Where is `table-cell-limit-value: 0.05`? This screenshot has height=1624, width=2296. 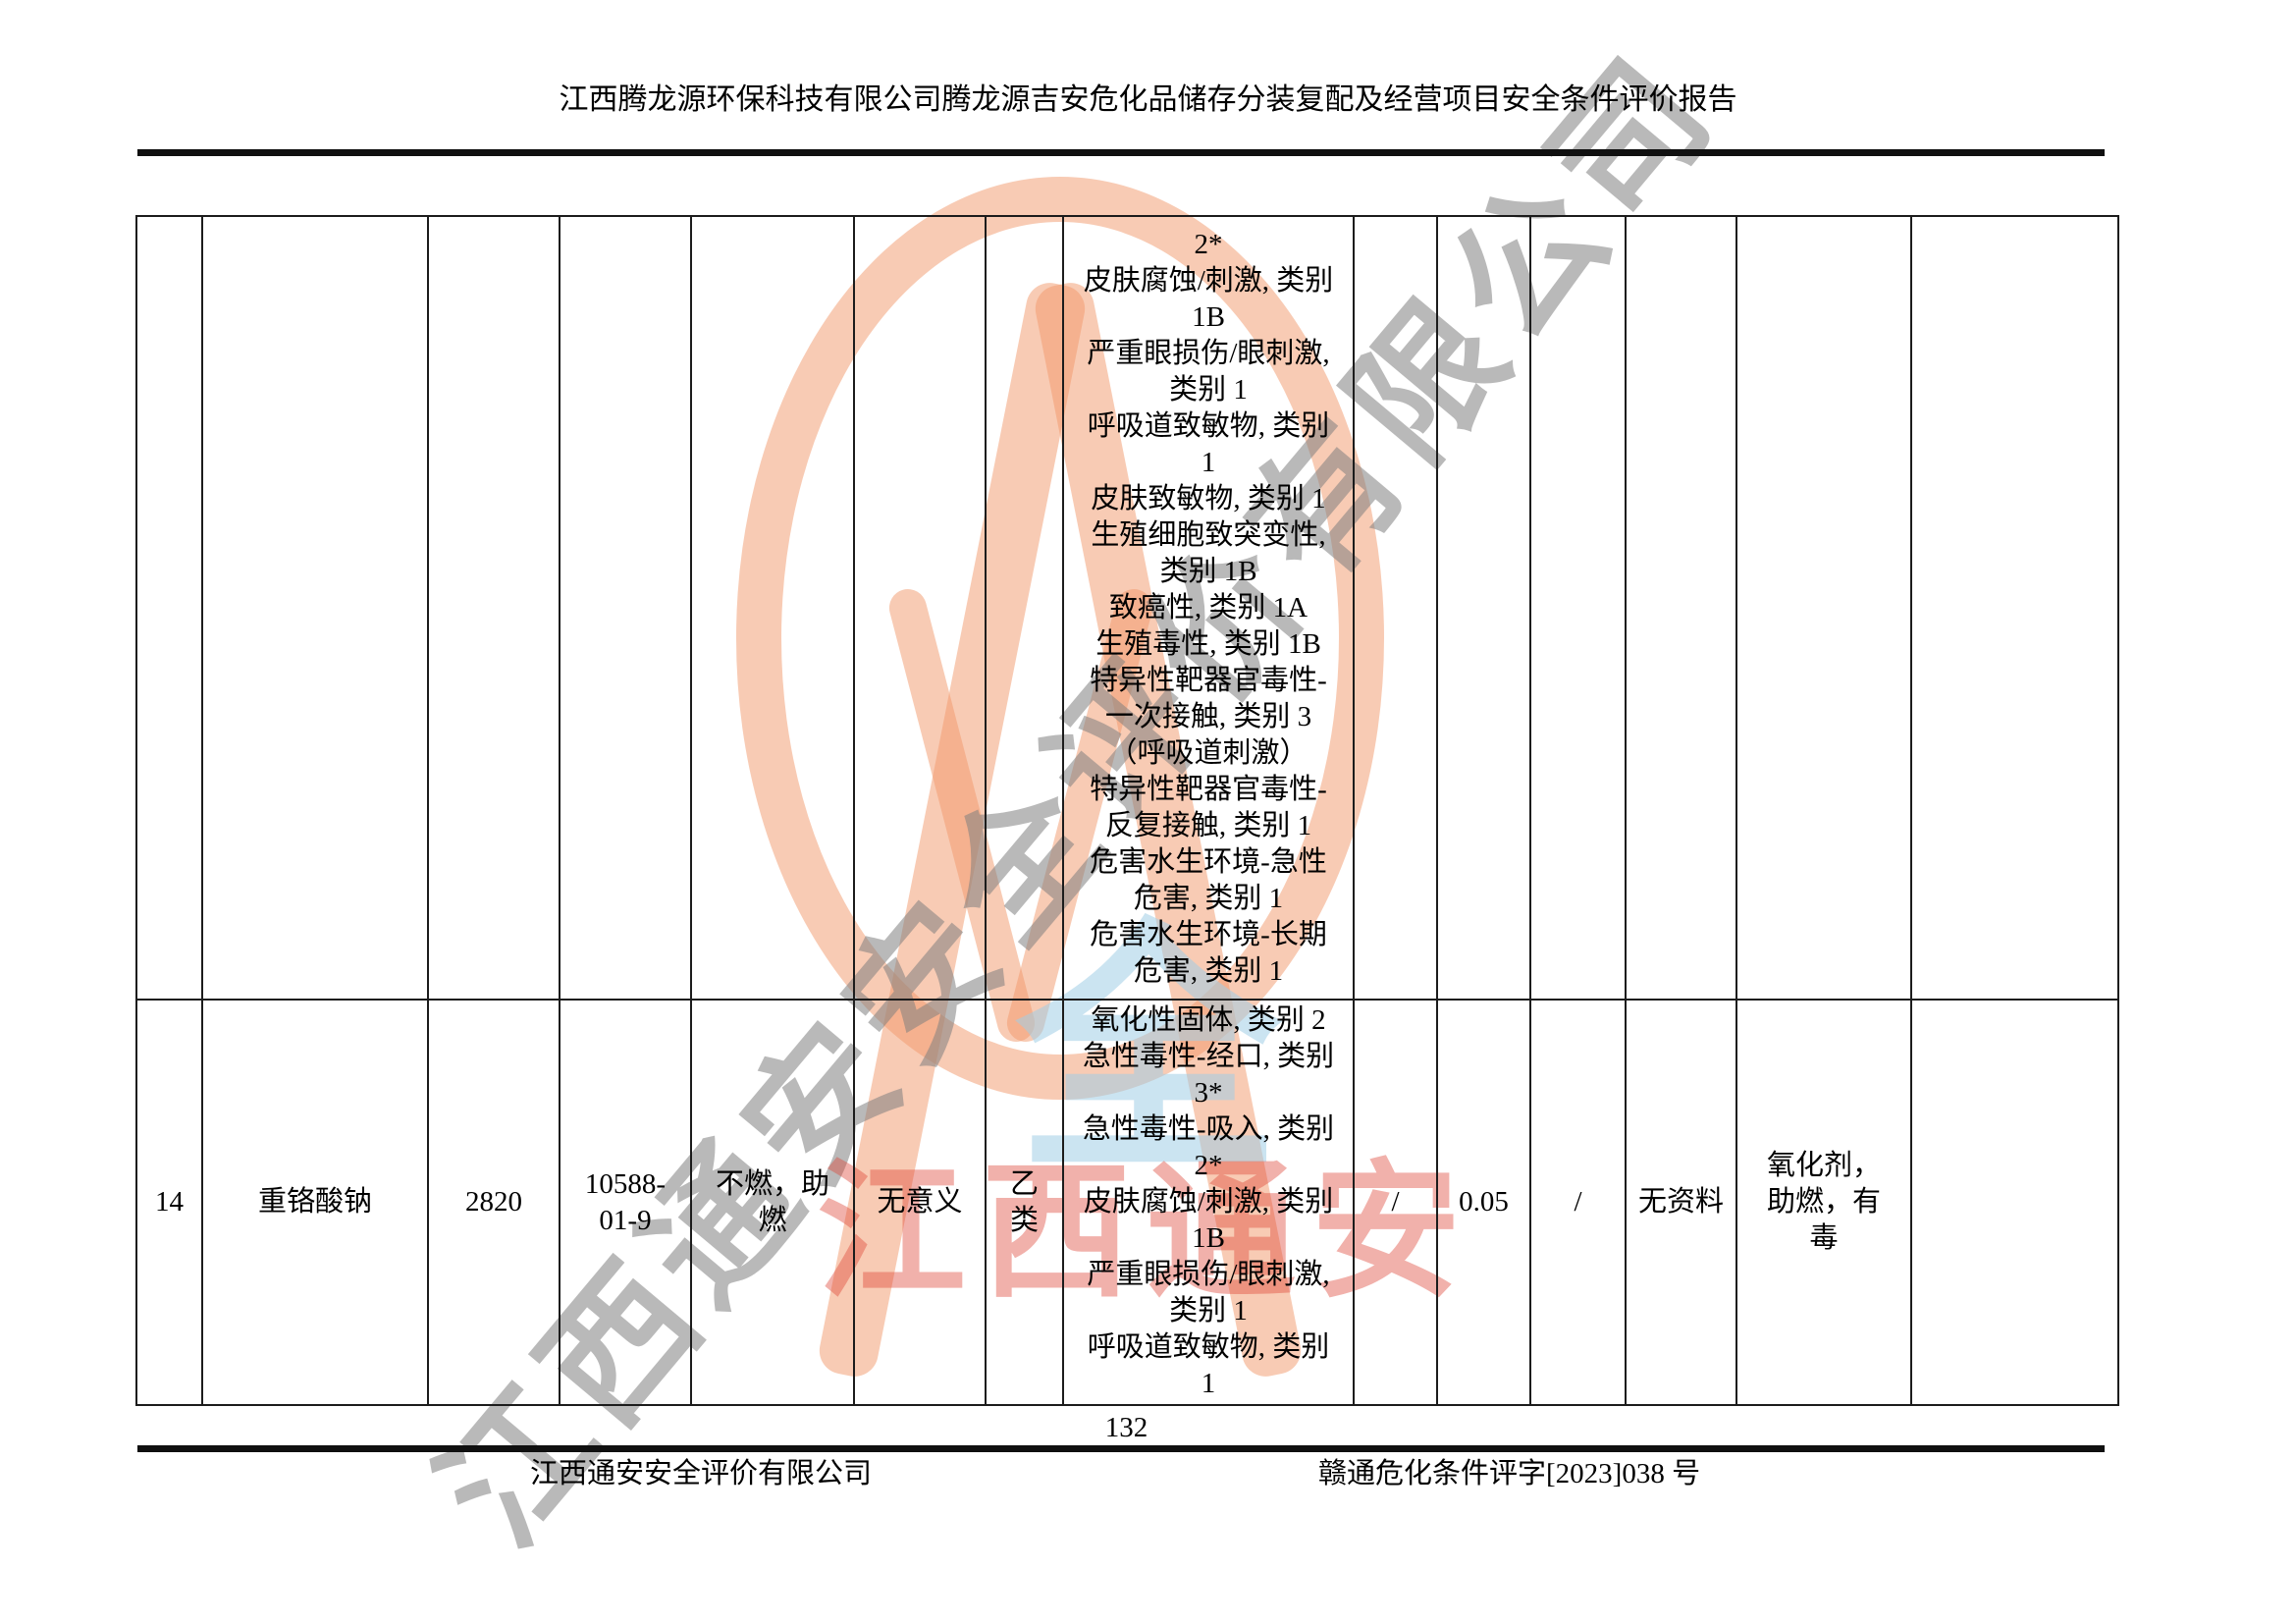 table-cell-limit-value: 0.05 is located at coordinates (1483, 1202).